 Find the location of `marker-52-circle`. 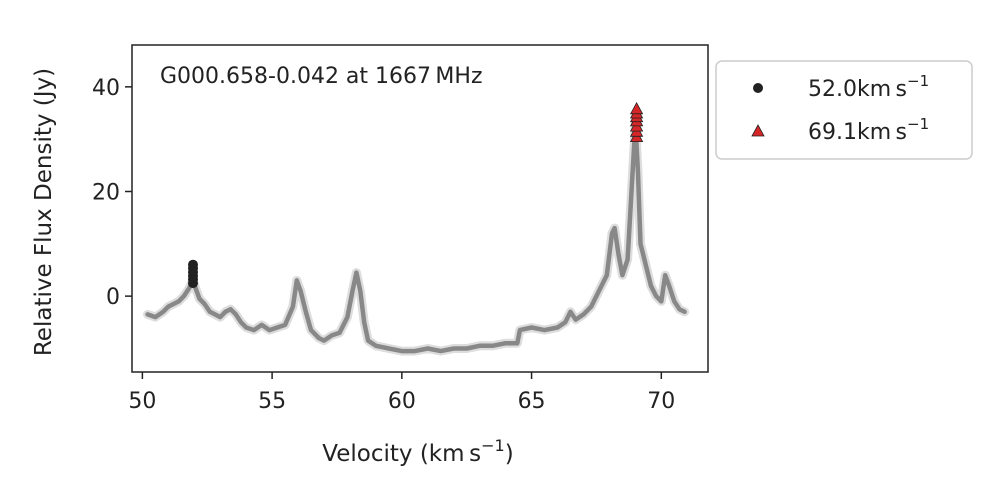

marker-52-circle is located at coordinates (193, 264).